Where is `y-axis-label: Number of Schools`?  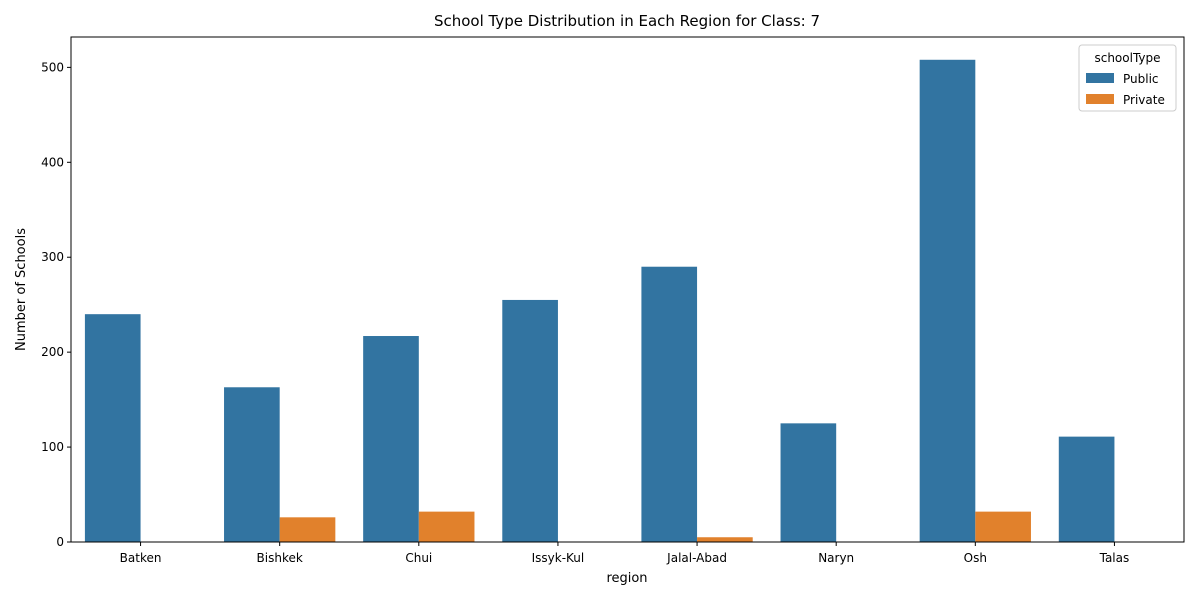 y-axis-label: Number of Schools is located at coordinates (21, 289).